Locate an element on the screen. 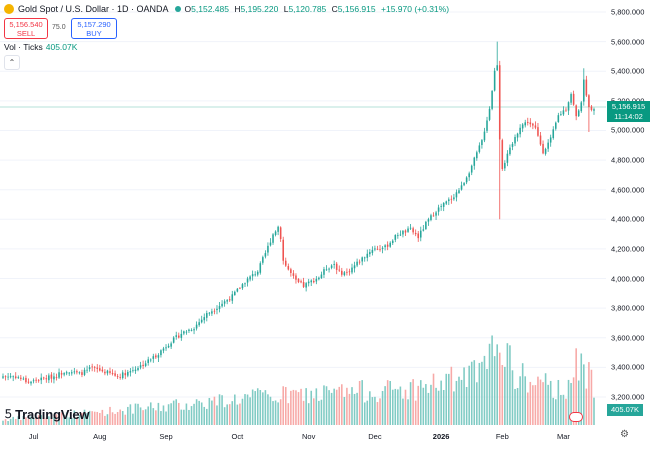 The height and width of the screenshot is (450, 650). volume-legend: Vol · Ticks 405.07K is located at coordinates (40, 47).